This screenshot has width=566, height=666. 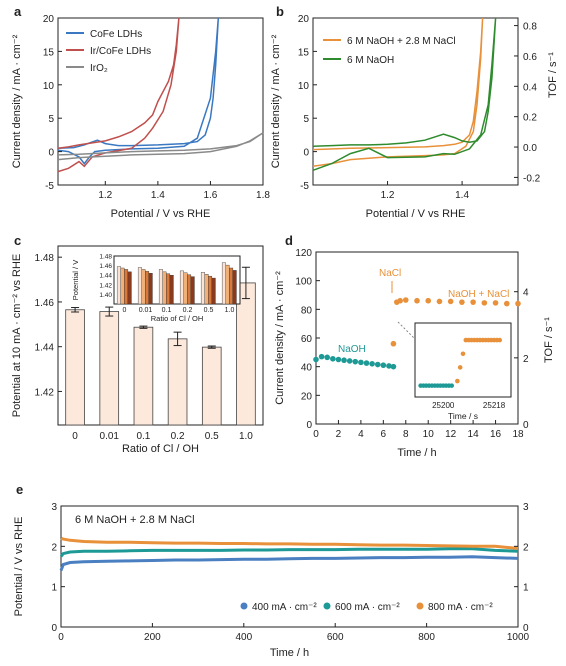 What do you see at coordinates (105, 195) in the screenshot?
I see `panel-a-xtick-label: 1.2` at bounding box center [105, 195].